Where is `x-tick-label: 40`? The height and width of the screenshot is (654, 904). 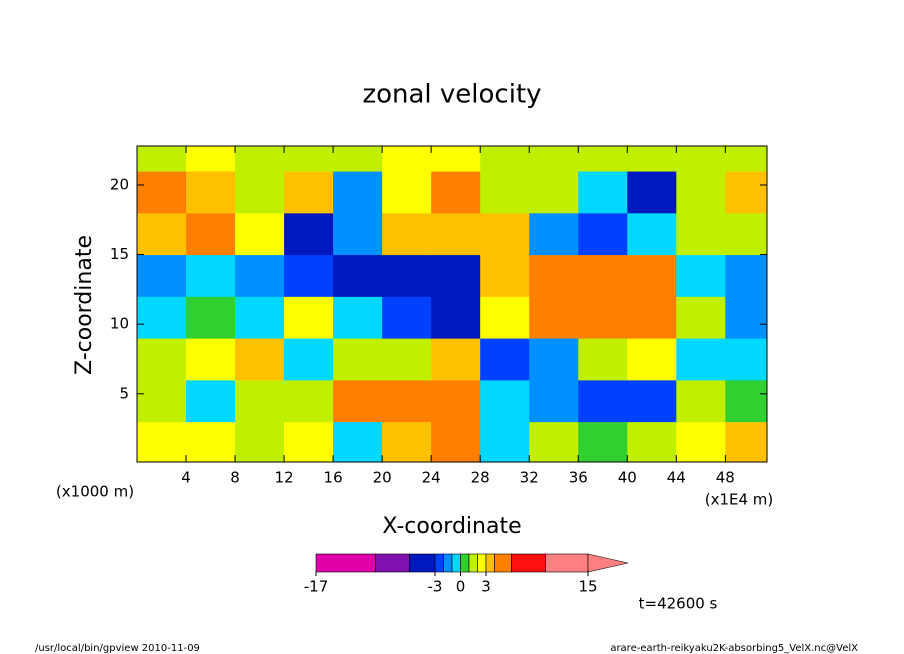
x-tick-label: 40 is located at coordinates (627, 478).